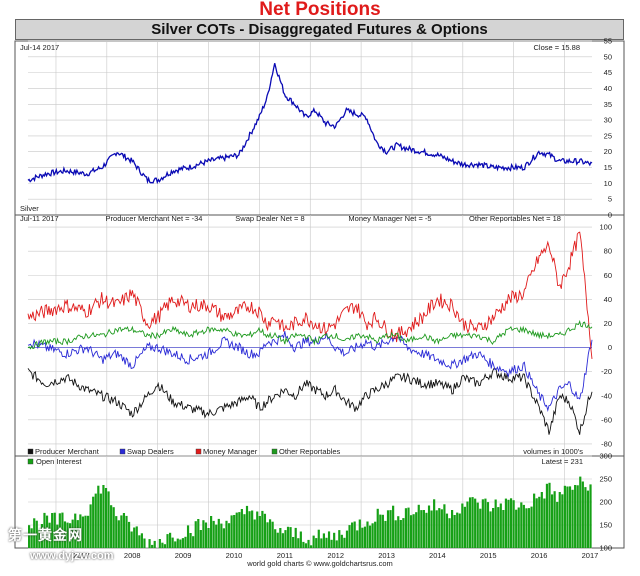 This screenshot has height=576, width=640. I want to click on y-tick-price-45: 45, so click(608, 72).